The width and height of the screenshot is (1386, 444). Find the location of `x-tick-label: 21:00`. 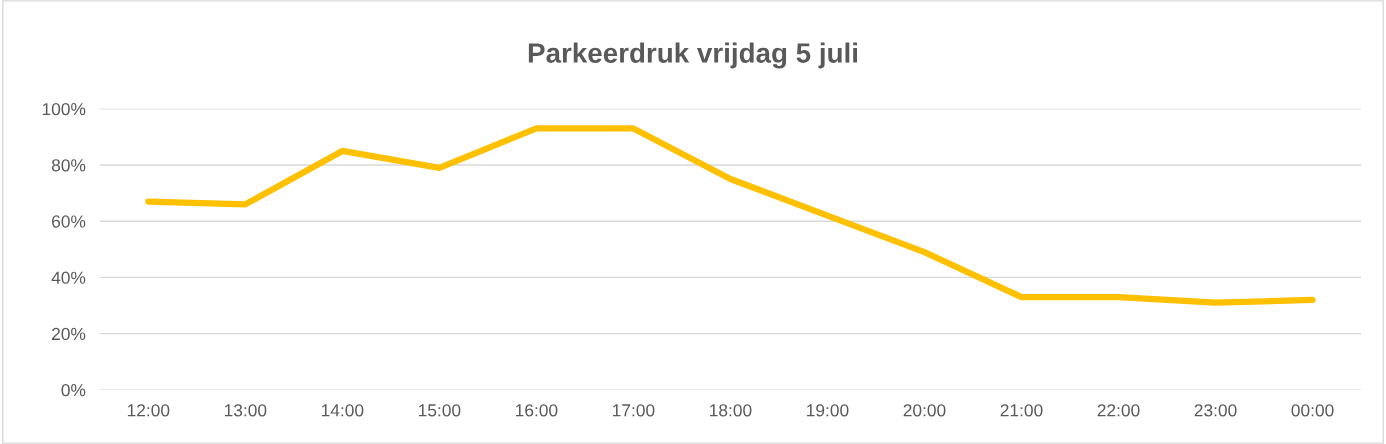

x-tick-label: 21:00 is located at coordinates (1021, 410).